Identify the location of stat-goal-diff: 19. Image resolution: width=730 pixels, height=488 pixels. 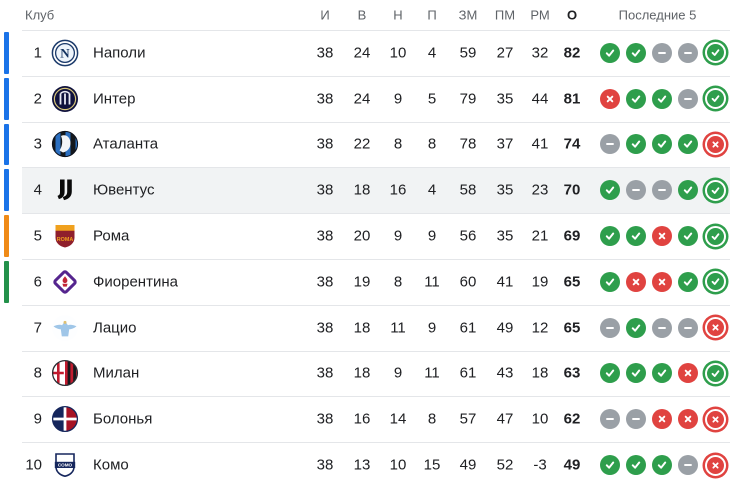
(540, 282).